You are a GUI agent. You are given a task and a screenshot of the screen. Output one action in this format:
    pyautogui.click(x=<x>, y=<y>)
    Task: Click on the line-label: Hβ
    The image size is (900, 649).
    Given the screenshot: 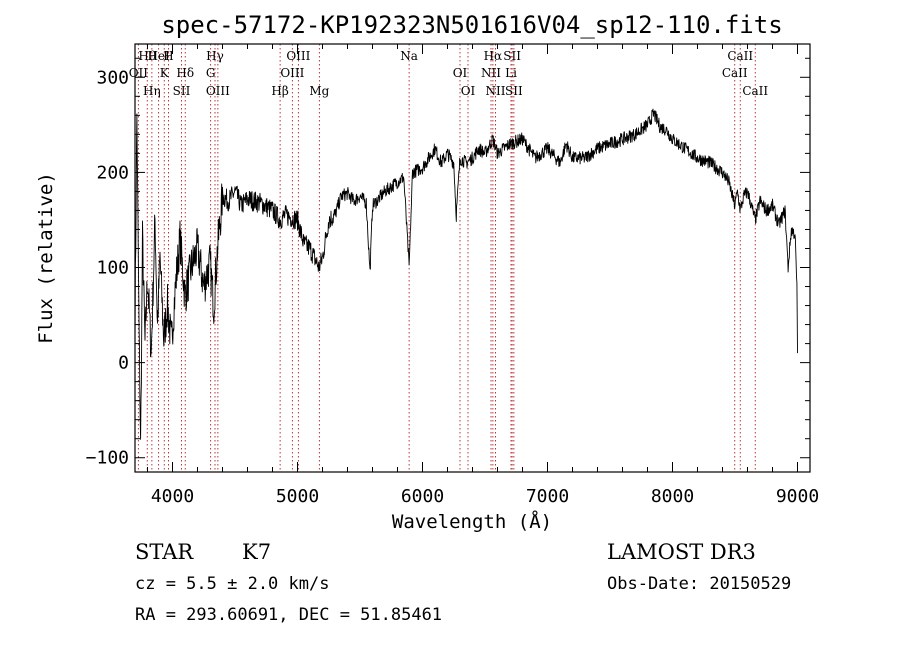 What is the action you would take?
    pyautogui.click(x=279, y=91)
    